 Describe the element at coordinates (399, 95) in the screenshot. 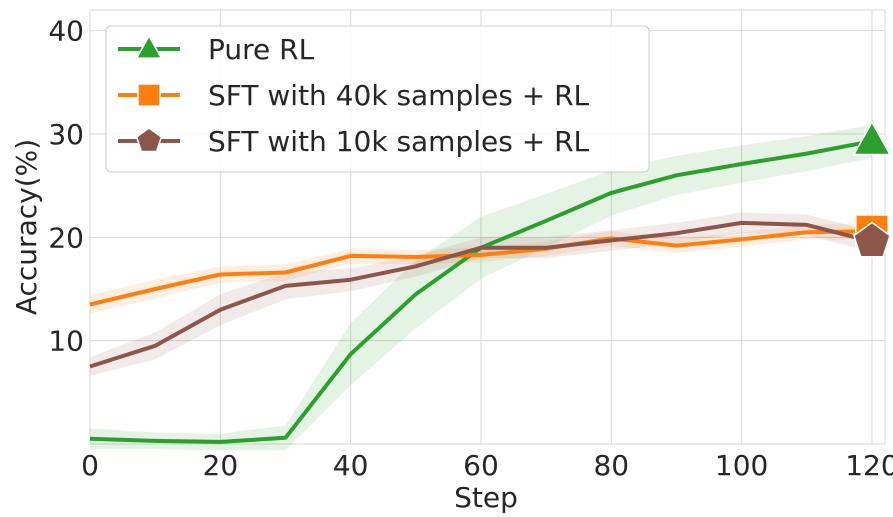

I see `legend-label-2: SFT with 40k samples + RL` at that location.